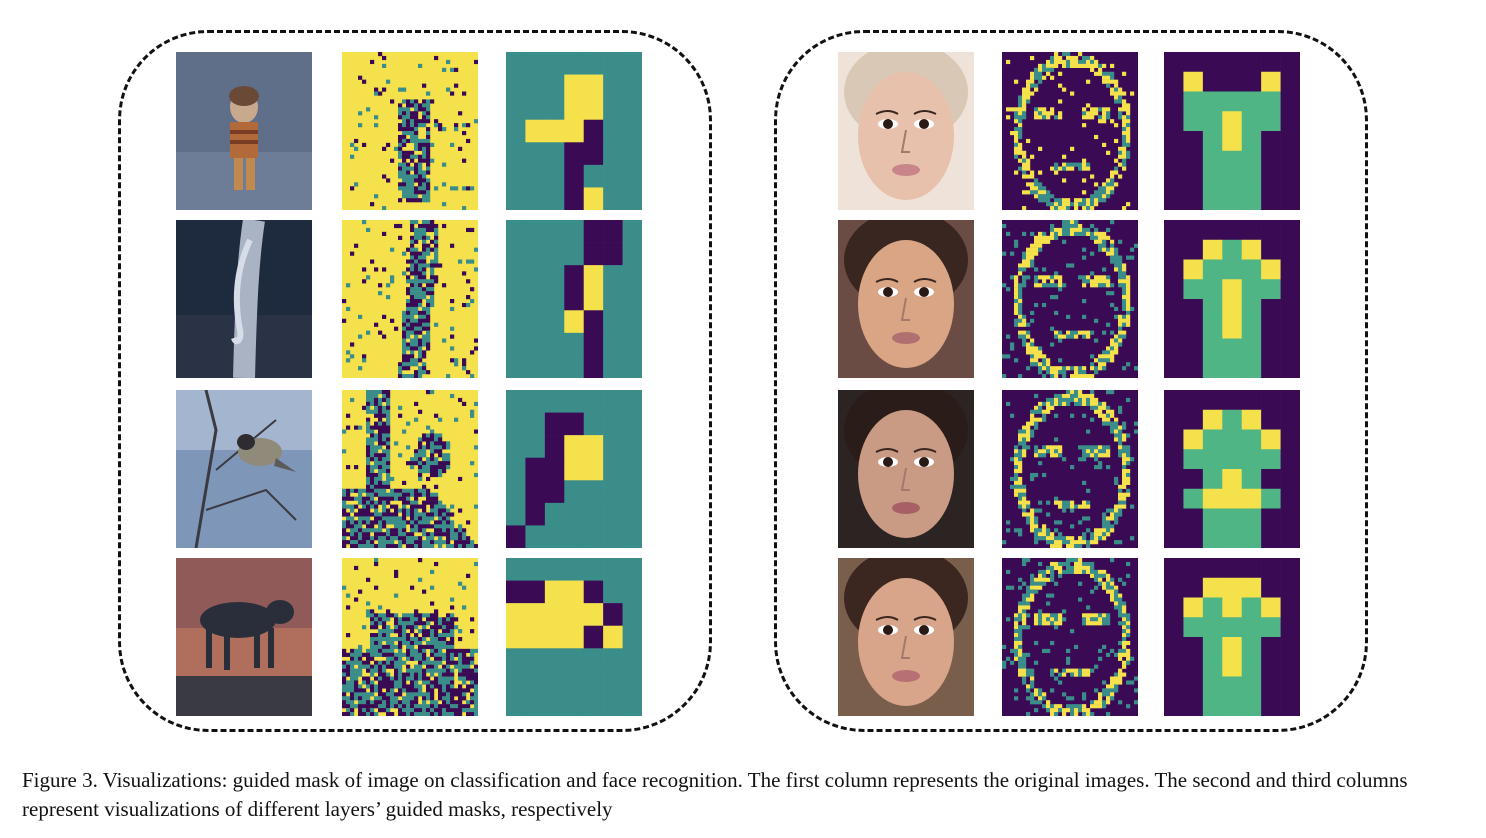 The height and width of the screenshot is (838, 1486). Describe the element at coordinates (906, 637) in the screenshot. I see `face-recognition-row-4-original-image` at that location.